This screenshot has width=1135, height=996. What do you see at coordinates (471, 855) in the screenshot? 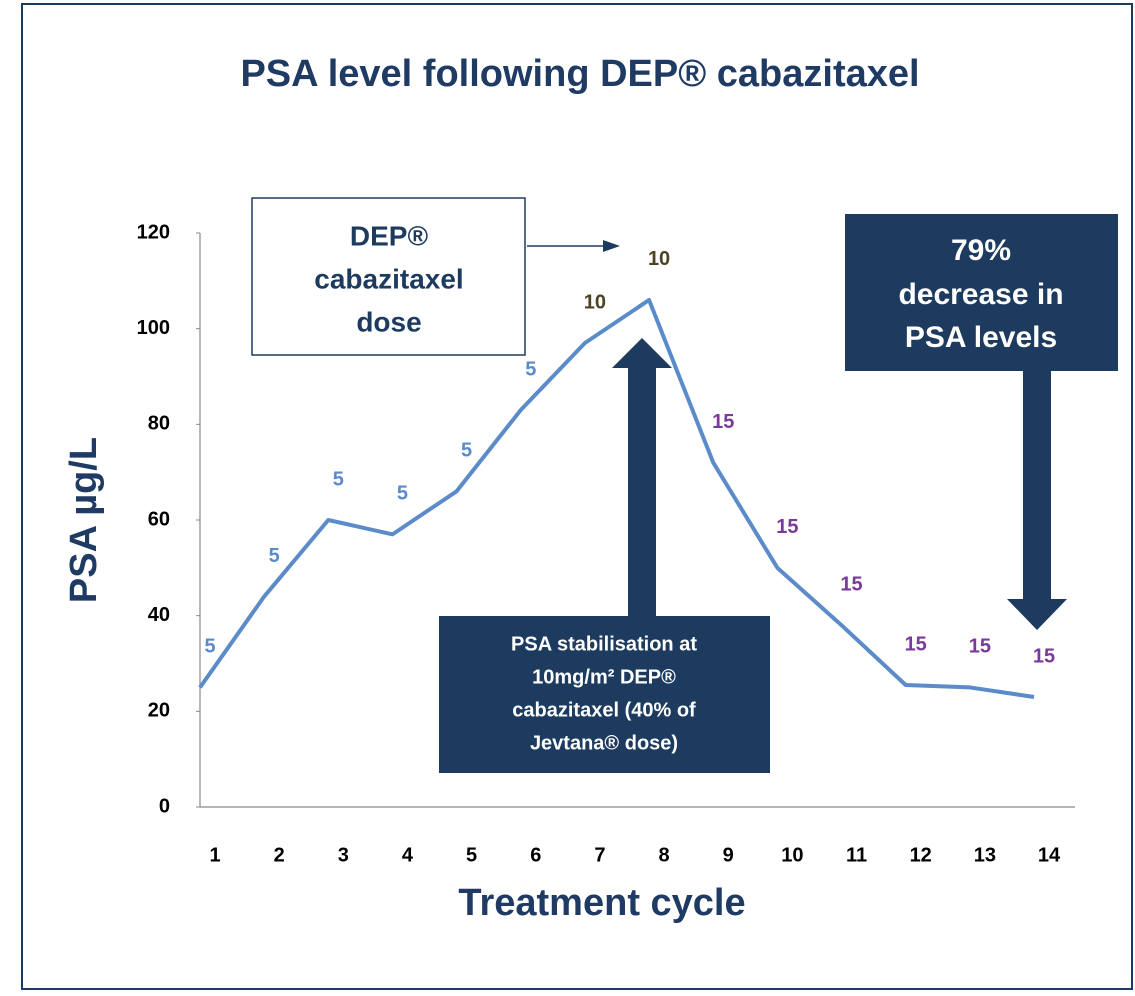
I see `x-tick-label: 5` at bounding box center [471, 855].